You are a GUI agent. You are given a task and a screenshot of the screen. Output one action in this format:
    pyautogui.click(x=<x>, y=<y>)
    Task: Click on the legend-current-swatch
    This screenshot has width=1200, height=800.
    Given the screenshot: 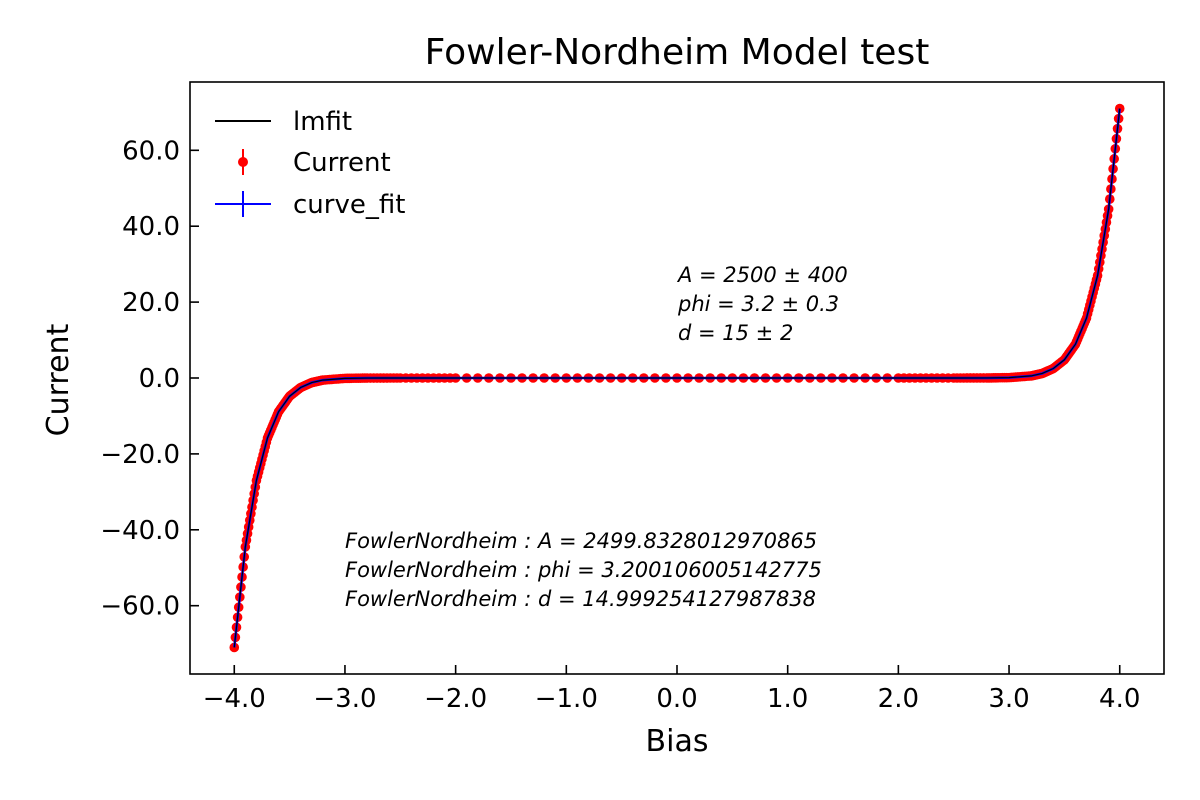 What is the action you would take?
    pyautogui.click(x=243, y=162)
    